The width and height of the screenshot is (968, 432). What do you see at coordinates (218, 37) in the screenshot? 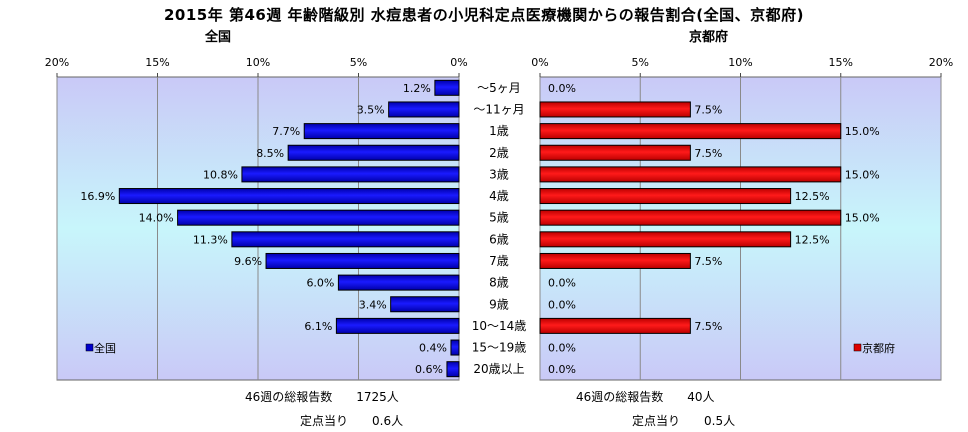
I see `left-panel-subtitle: 全国` at bounding box center [218, 37].